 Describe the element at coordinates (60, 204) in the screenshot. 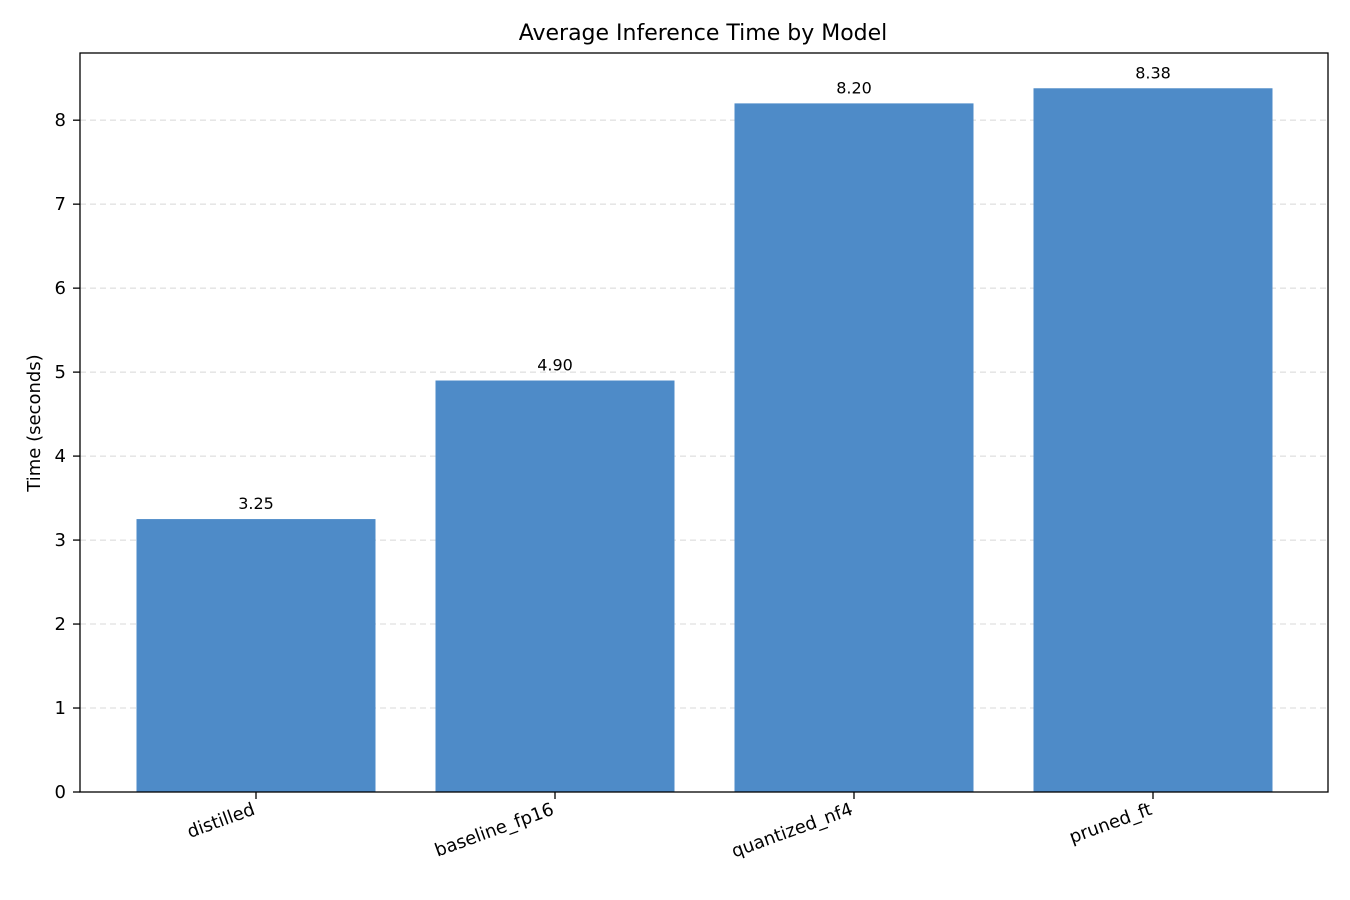

I see `y-tick-label: 7` at that location.